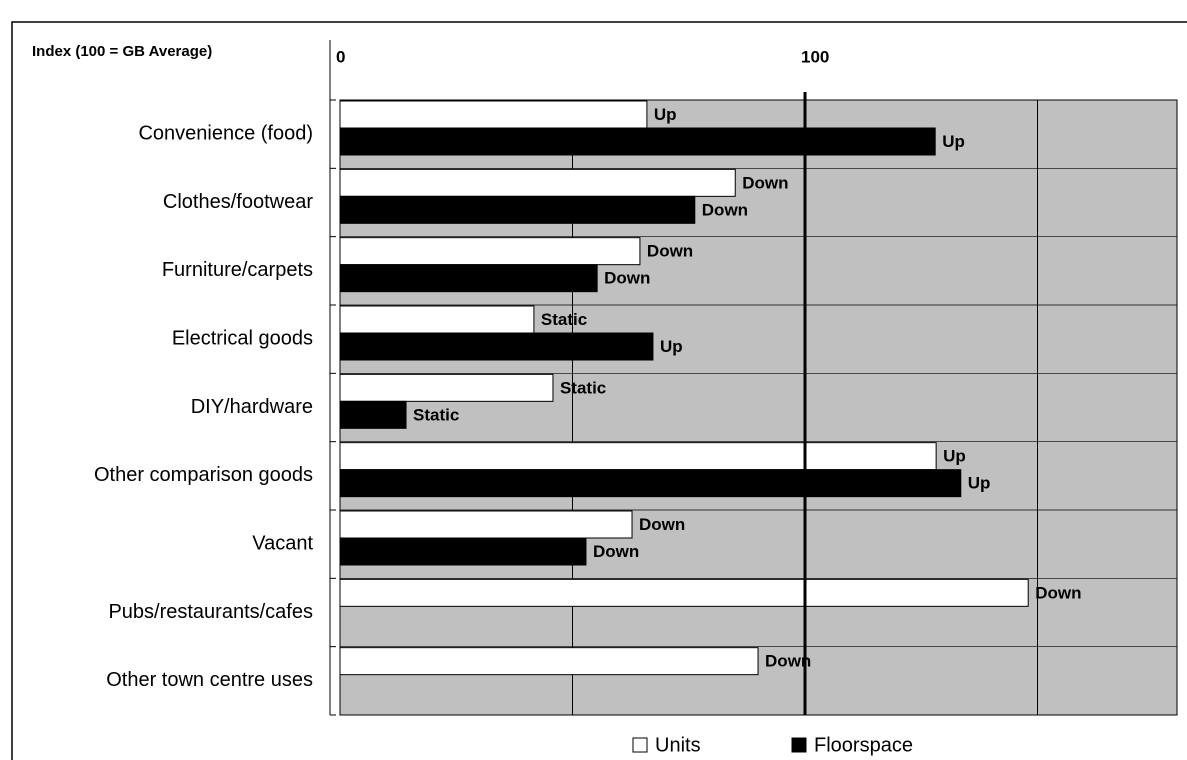  What do you see at coordinates (210, 612) in the screenshot?
I see `category-label: Pubs/restaurants/cafes` at bounding box center [210, 612].